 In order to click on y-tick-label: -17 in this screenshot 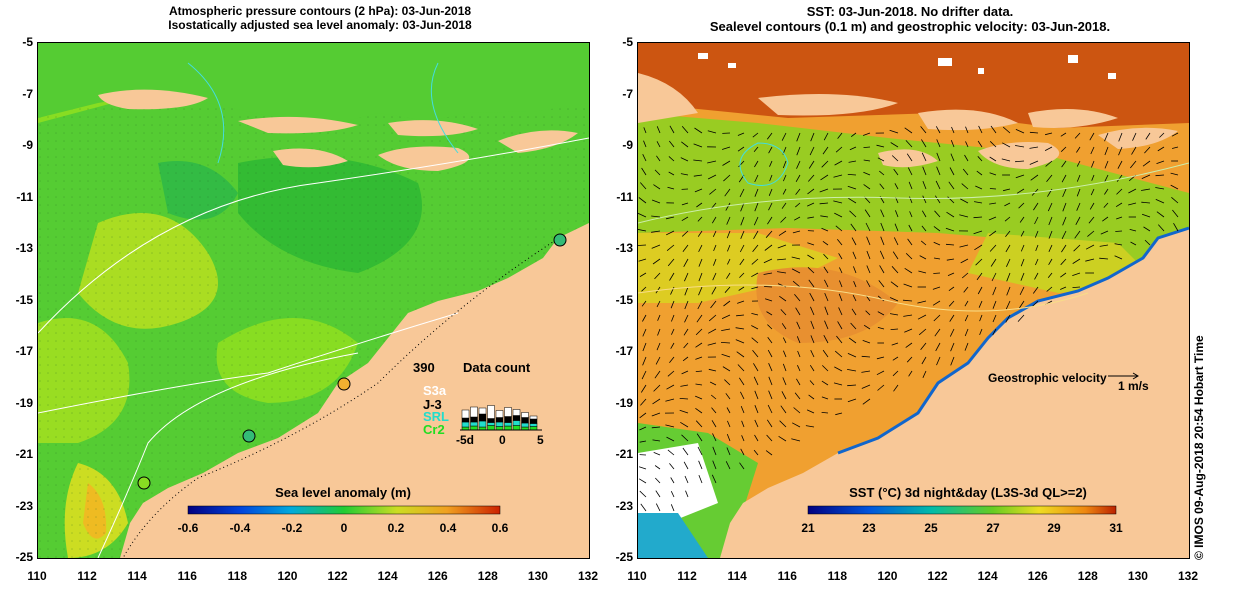, I will do `click(24, 351)`.